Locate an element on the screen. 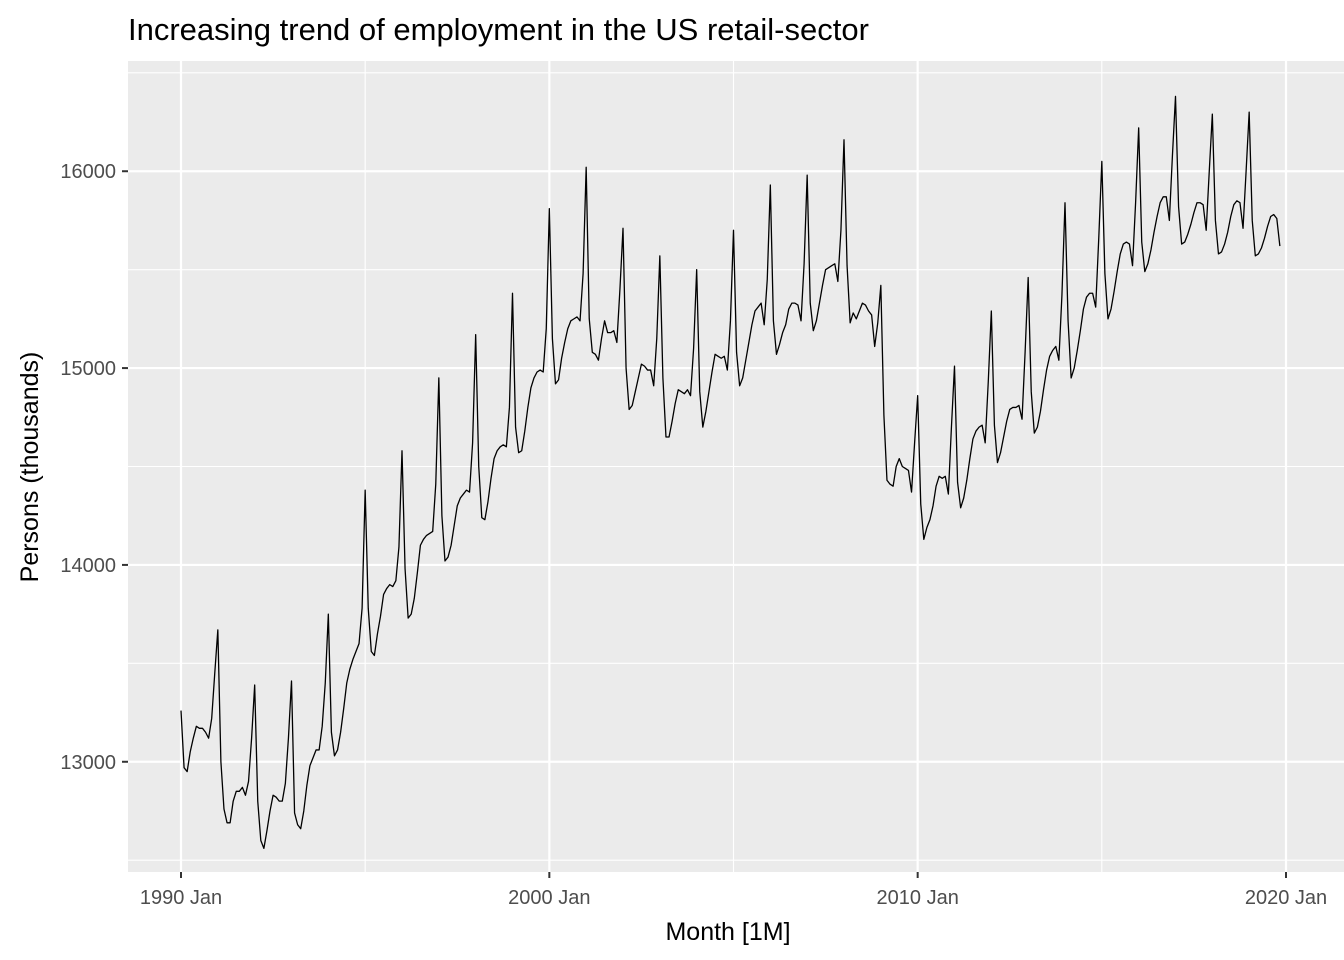  y-tick-label: 13000 is located at coordinates (88, 763).